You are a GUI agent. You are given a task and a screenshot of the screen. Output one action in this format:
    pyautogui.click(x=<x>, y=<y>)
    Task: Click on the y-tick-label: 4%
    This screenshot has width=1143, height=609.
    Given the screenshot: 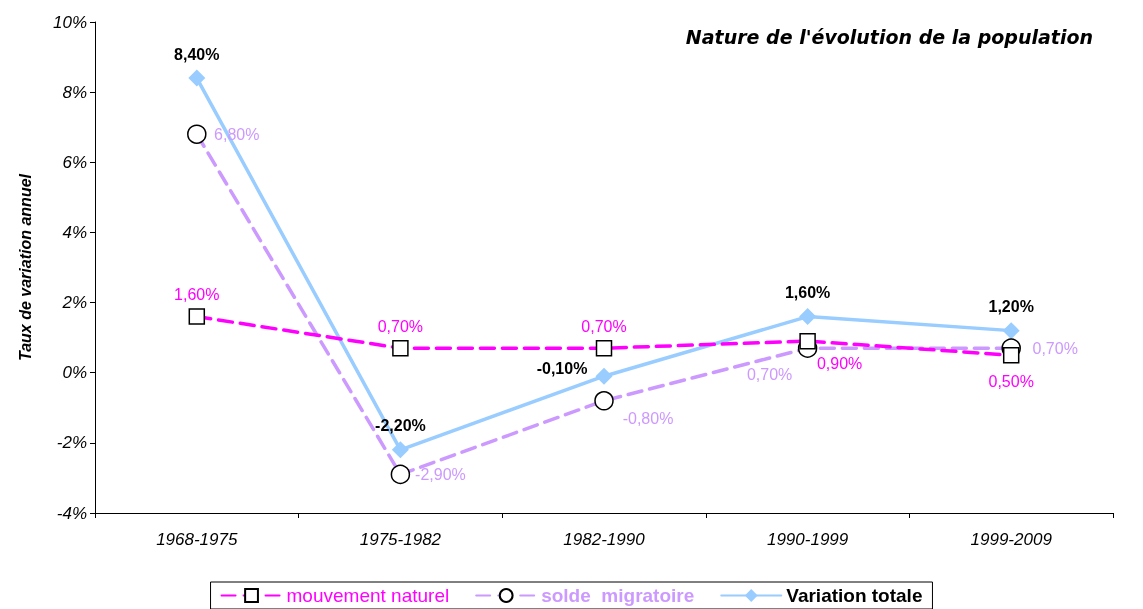 What is the action you would take?
    pyautogui.click(x=74, y=232)
    